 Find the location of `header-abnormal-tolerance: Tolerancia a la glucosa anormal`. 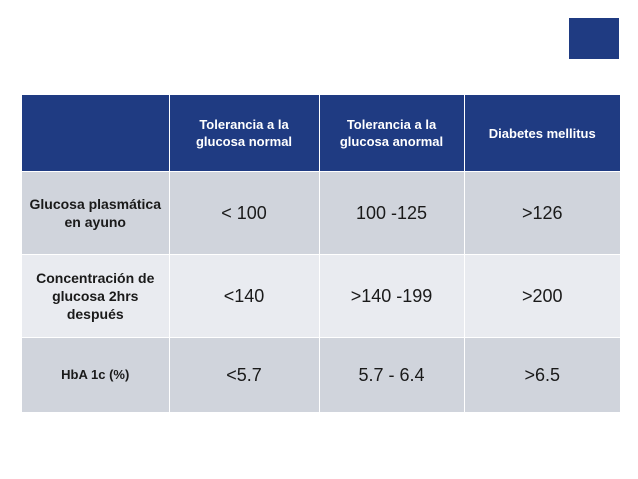

header-abnormal-tolerance: Tolerancia a la glucosa anormal is located at coordinates (392, 133).